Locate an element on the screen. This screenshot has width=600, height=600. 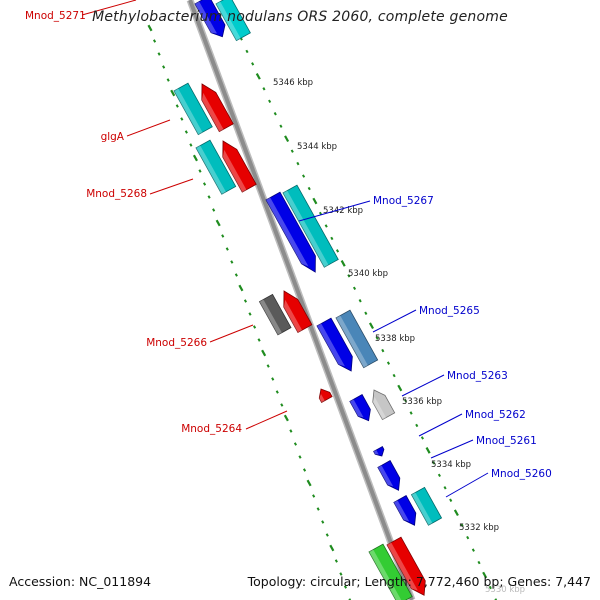
gene-label: Mnod_5265 is located at coordinates (449, 311).